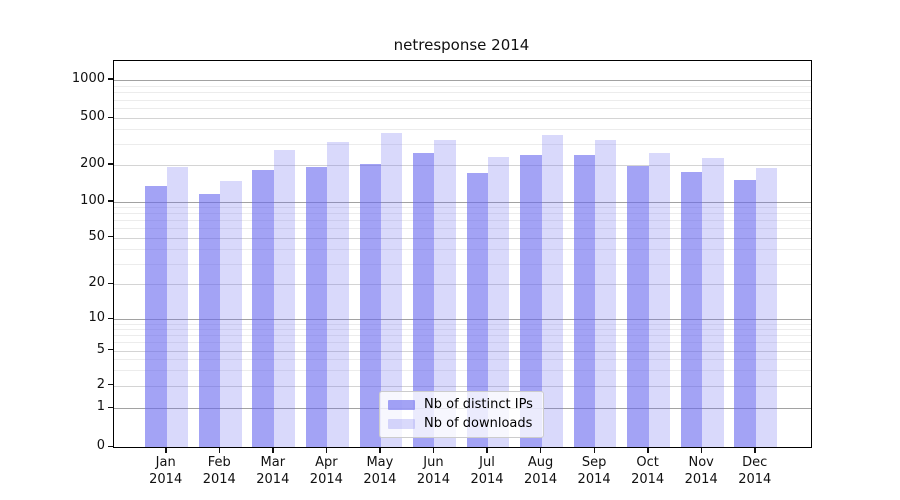 This screenshot has width=900, height=500. Describe the element at coordinates (100, 384) in the screenshot. I see `y-tick-label: 2` at that location.